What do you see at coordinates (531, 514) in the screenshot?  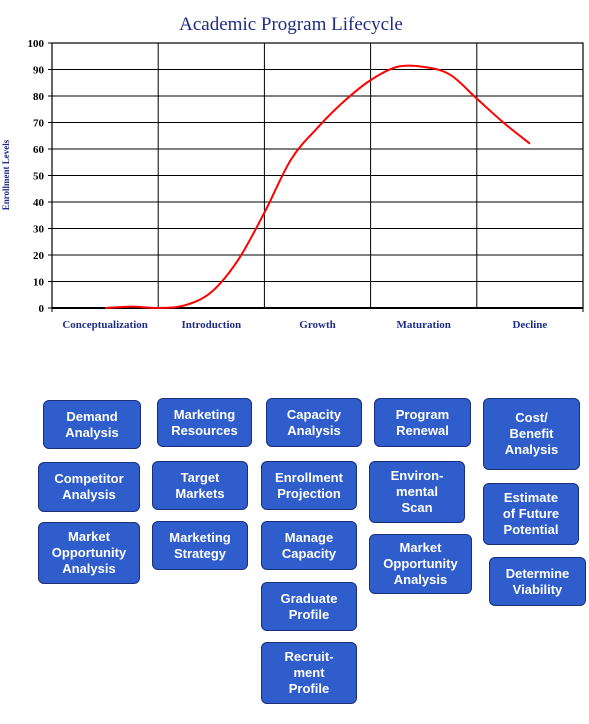 I see `box-estimate-future-potential: Estimate of Future Potential` at bounding box center [531, 514].